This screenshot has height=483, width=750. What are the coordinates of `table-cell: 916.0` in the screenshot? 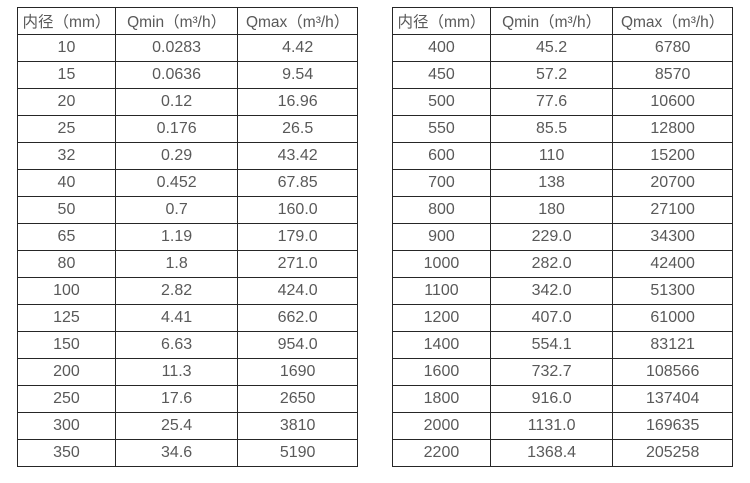 It's located at (551, 399).